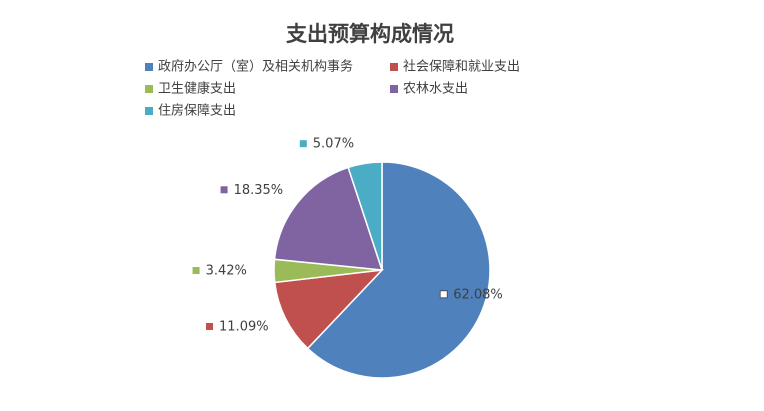 This screenshot has height=411, width=764. Describe the element at coordinates (461, 67) in the screenshot. I see `legend-label: 社会保障和就业支出` at that location.